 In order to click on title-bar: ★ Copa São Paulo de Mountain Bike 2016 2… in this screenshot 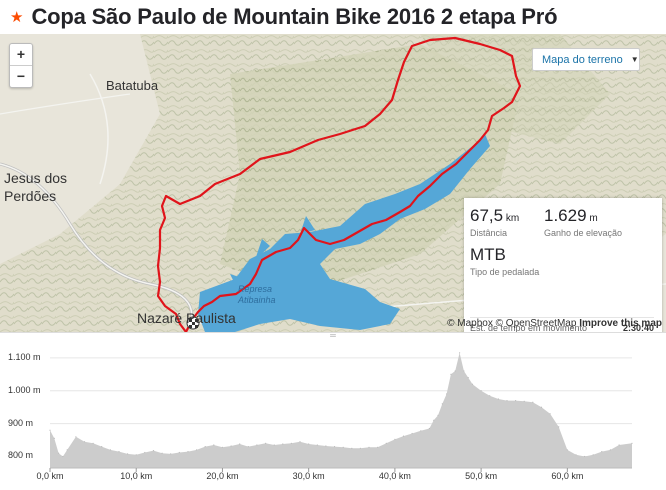, I will do `click(333, 17)`.